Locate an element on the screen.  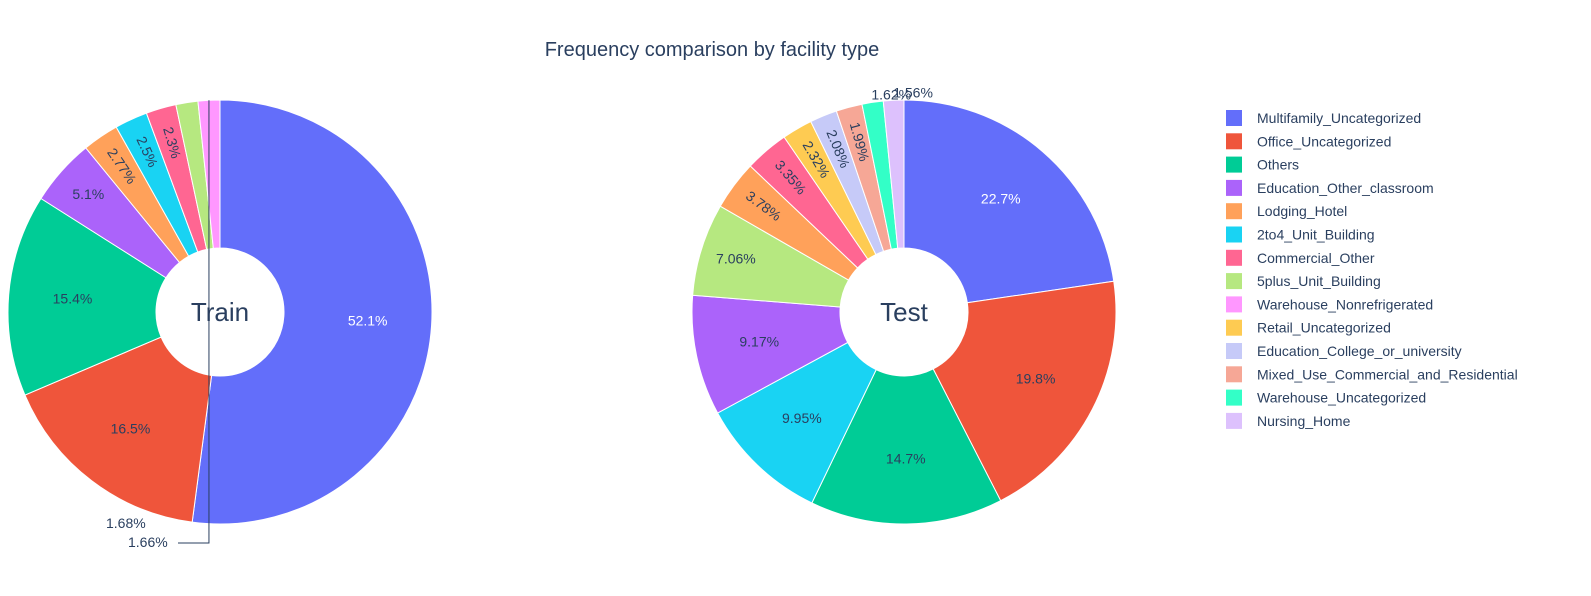
slice-label-test-office-uncategorized: 19.8% is located at coordinates (1036, 379).